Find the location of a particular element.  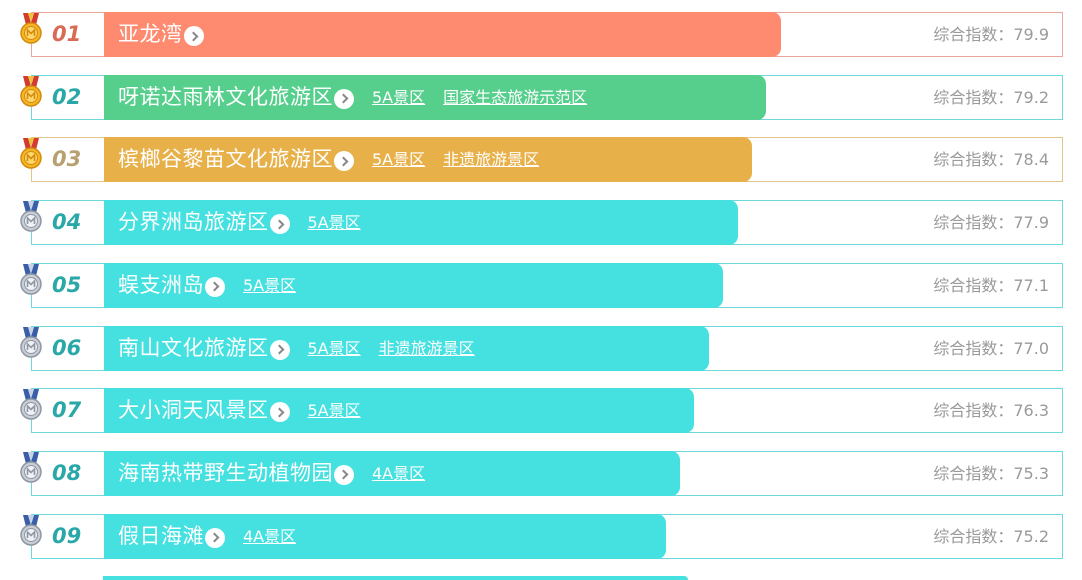

score-bar: 分界洲岛旅游区 5A景区 is located at coordinates (421, 223).